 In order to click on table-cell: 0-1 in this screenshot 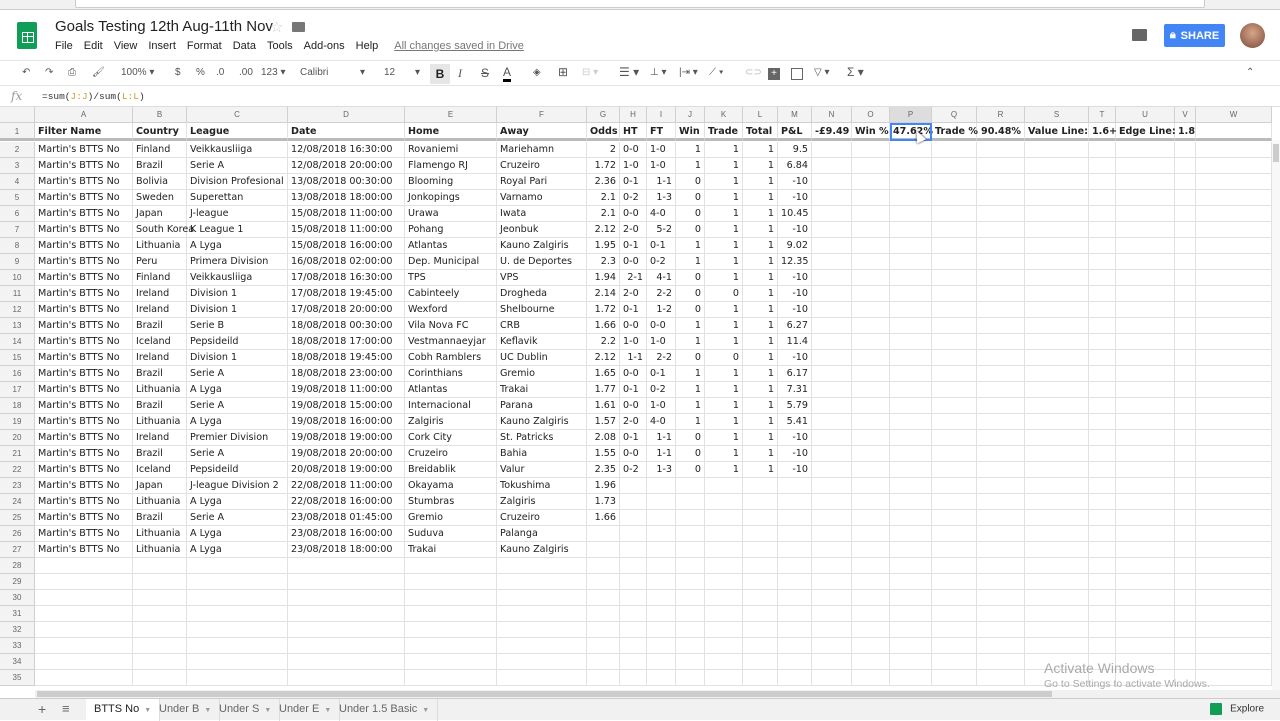, I will do `click(633, 390)`.